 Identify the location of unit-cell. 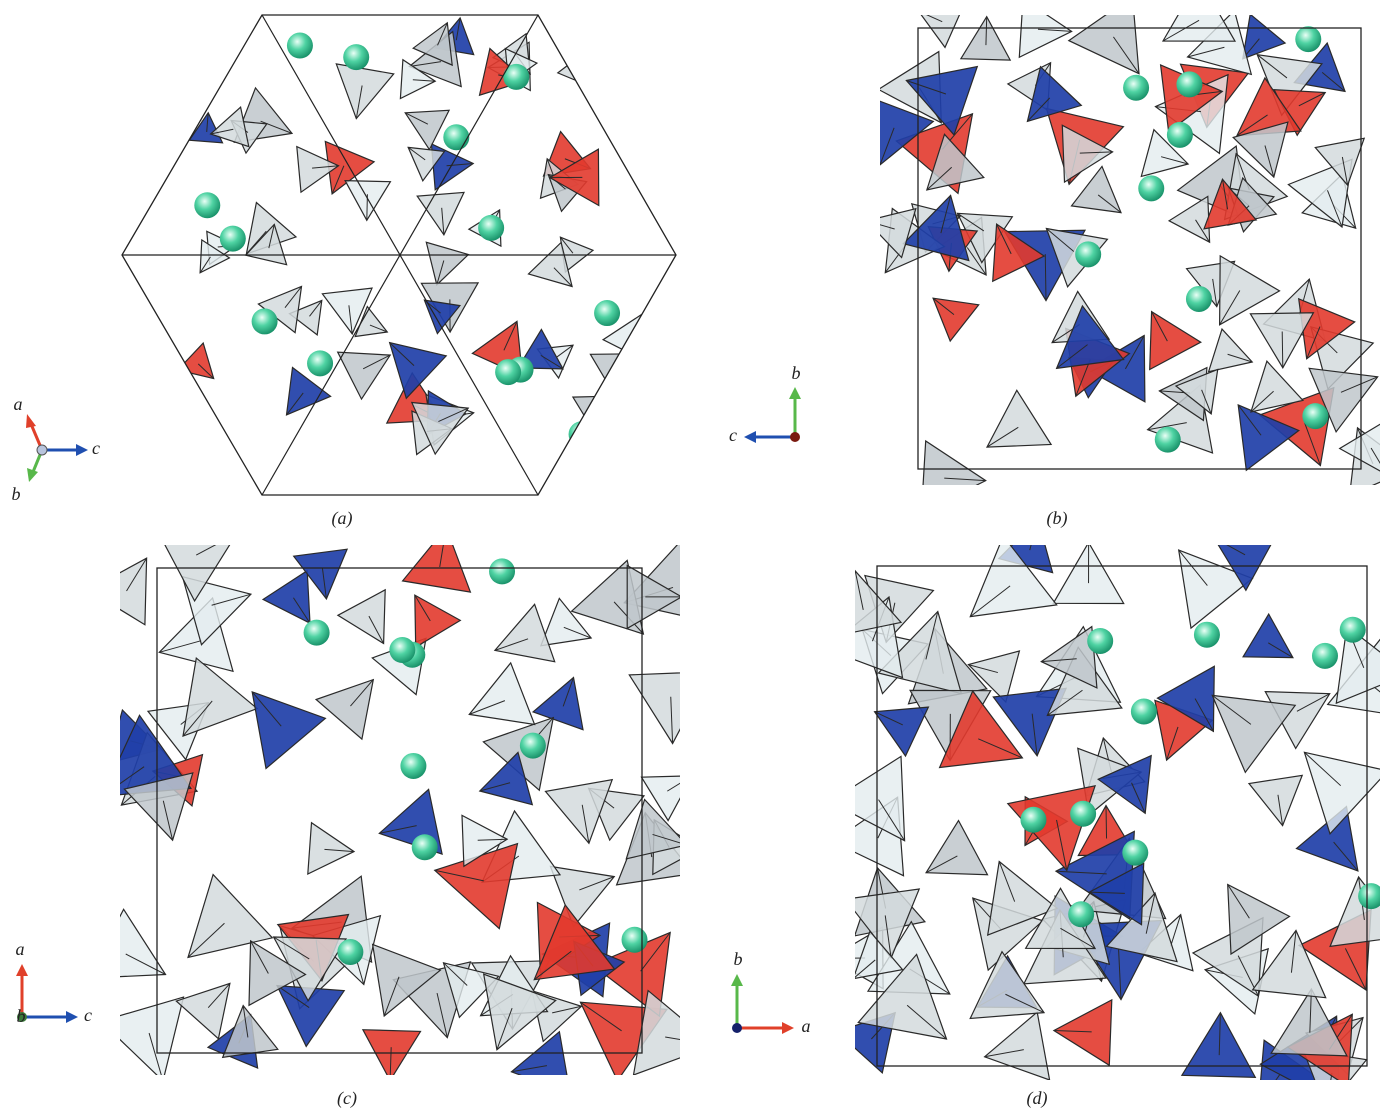
(1139, 248).